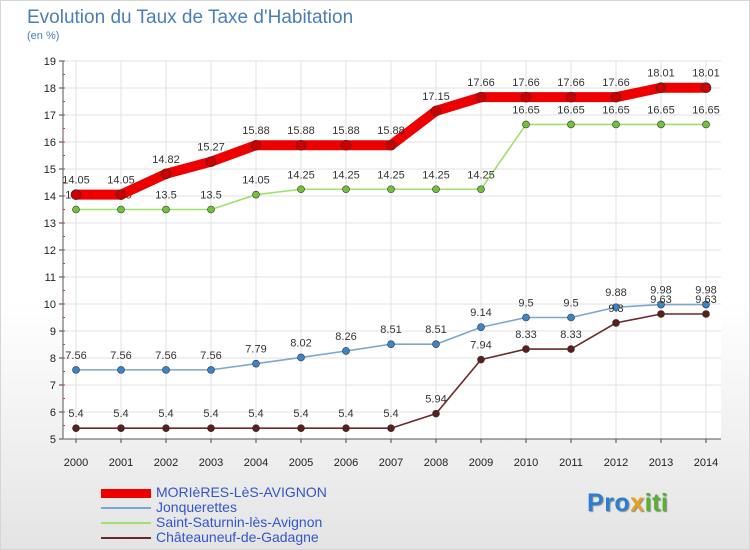  What do you see at coordinates (615, 293) in the screenshot?
I see `data-label: 9.88` at bounding box center [615, 293].